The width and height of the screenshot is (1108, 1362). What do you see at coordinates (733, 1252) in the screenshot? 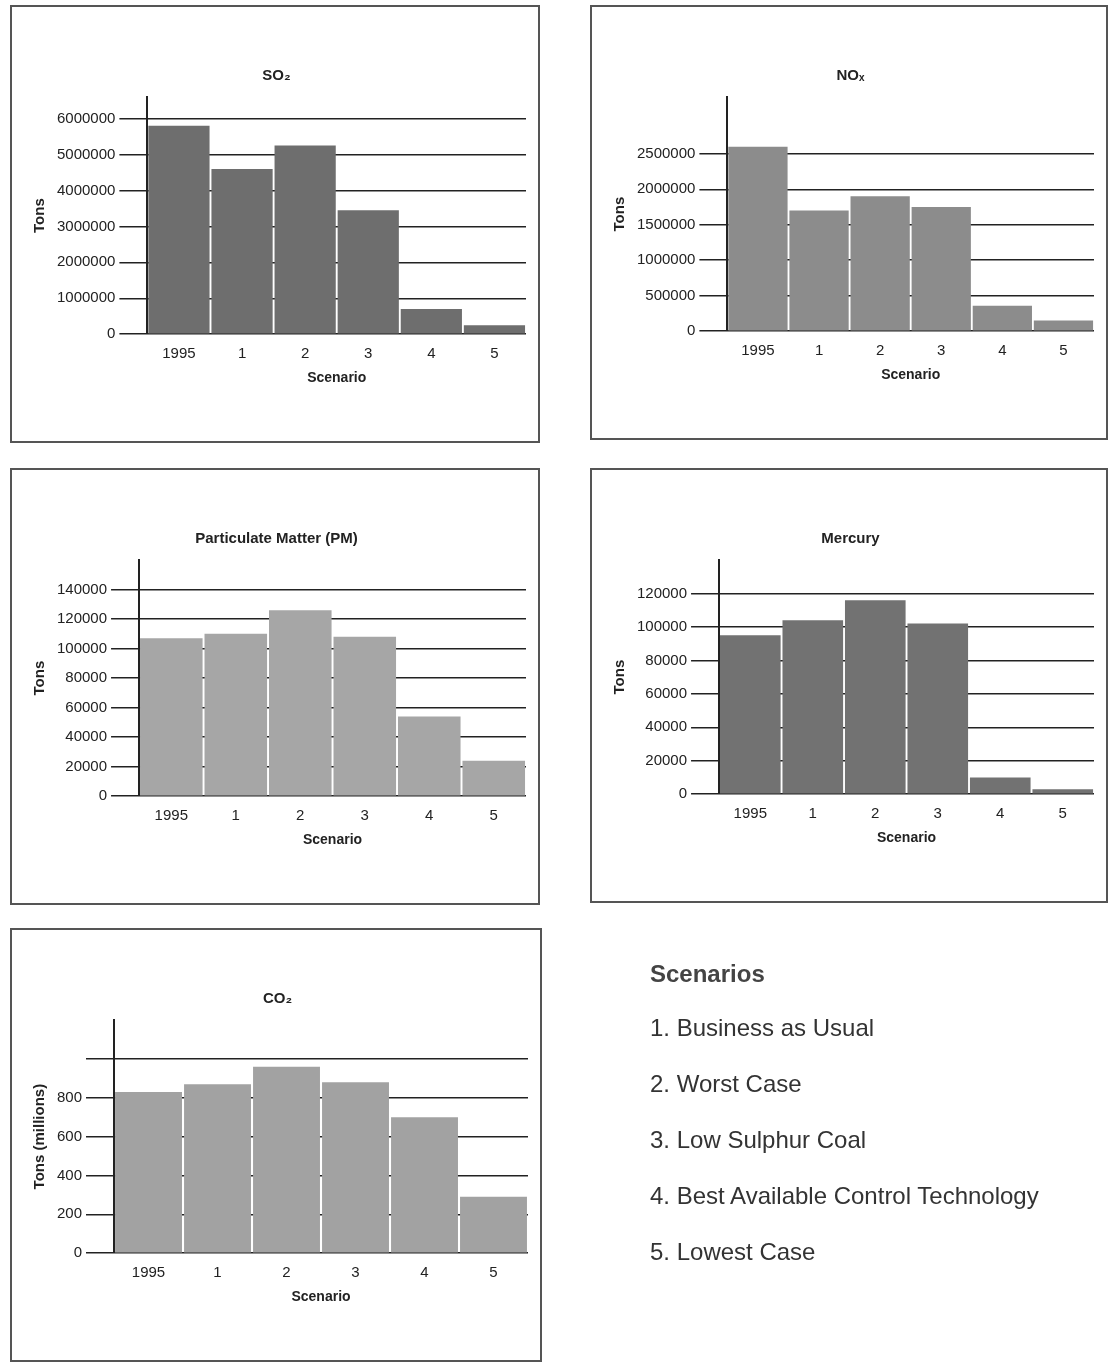
I see `text: 5. Lowest Case` at bounding box center [733, 1252].